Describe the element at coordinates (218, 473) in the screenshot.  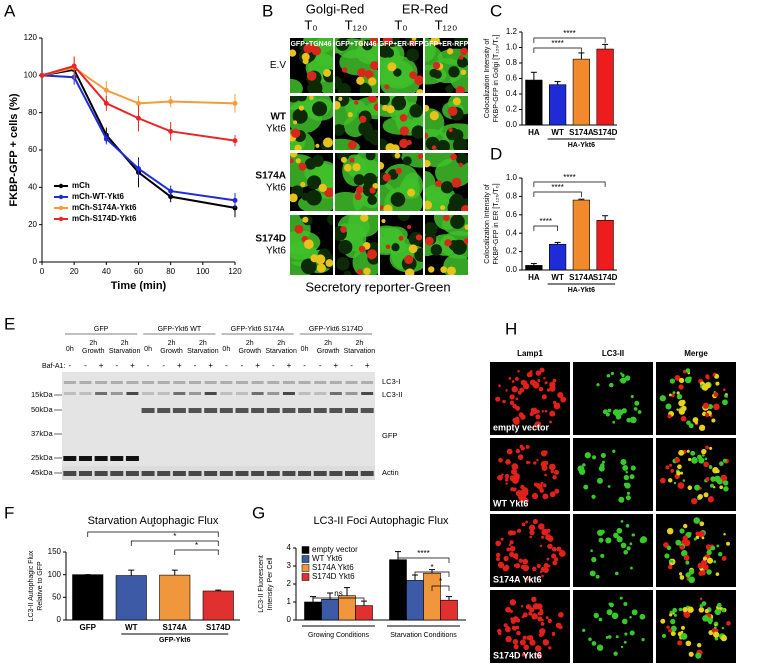
I see `blot-actin` at that location.